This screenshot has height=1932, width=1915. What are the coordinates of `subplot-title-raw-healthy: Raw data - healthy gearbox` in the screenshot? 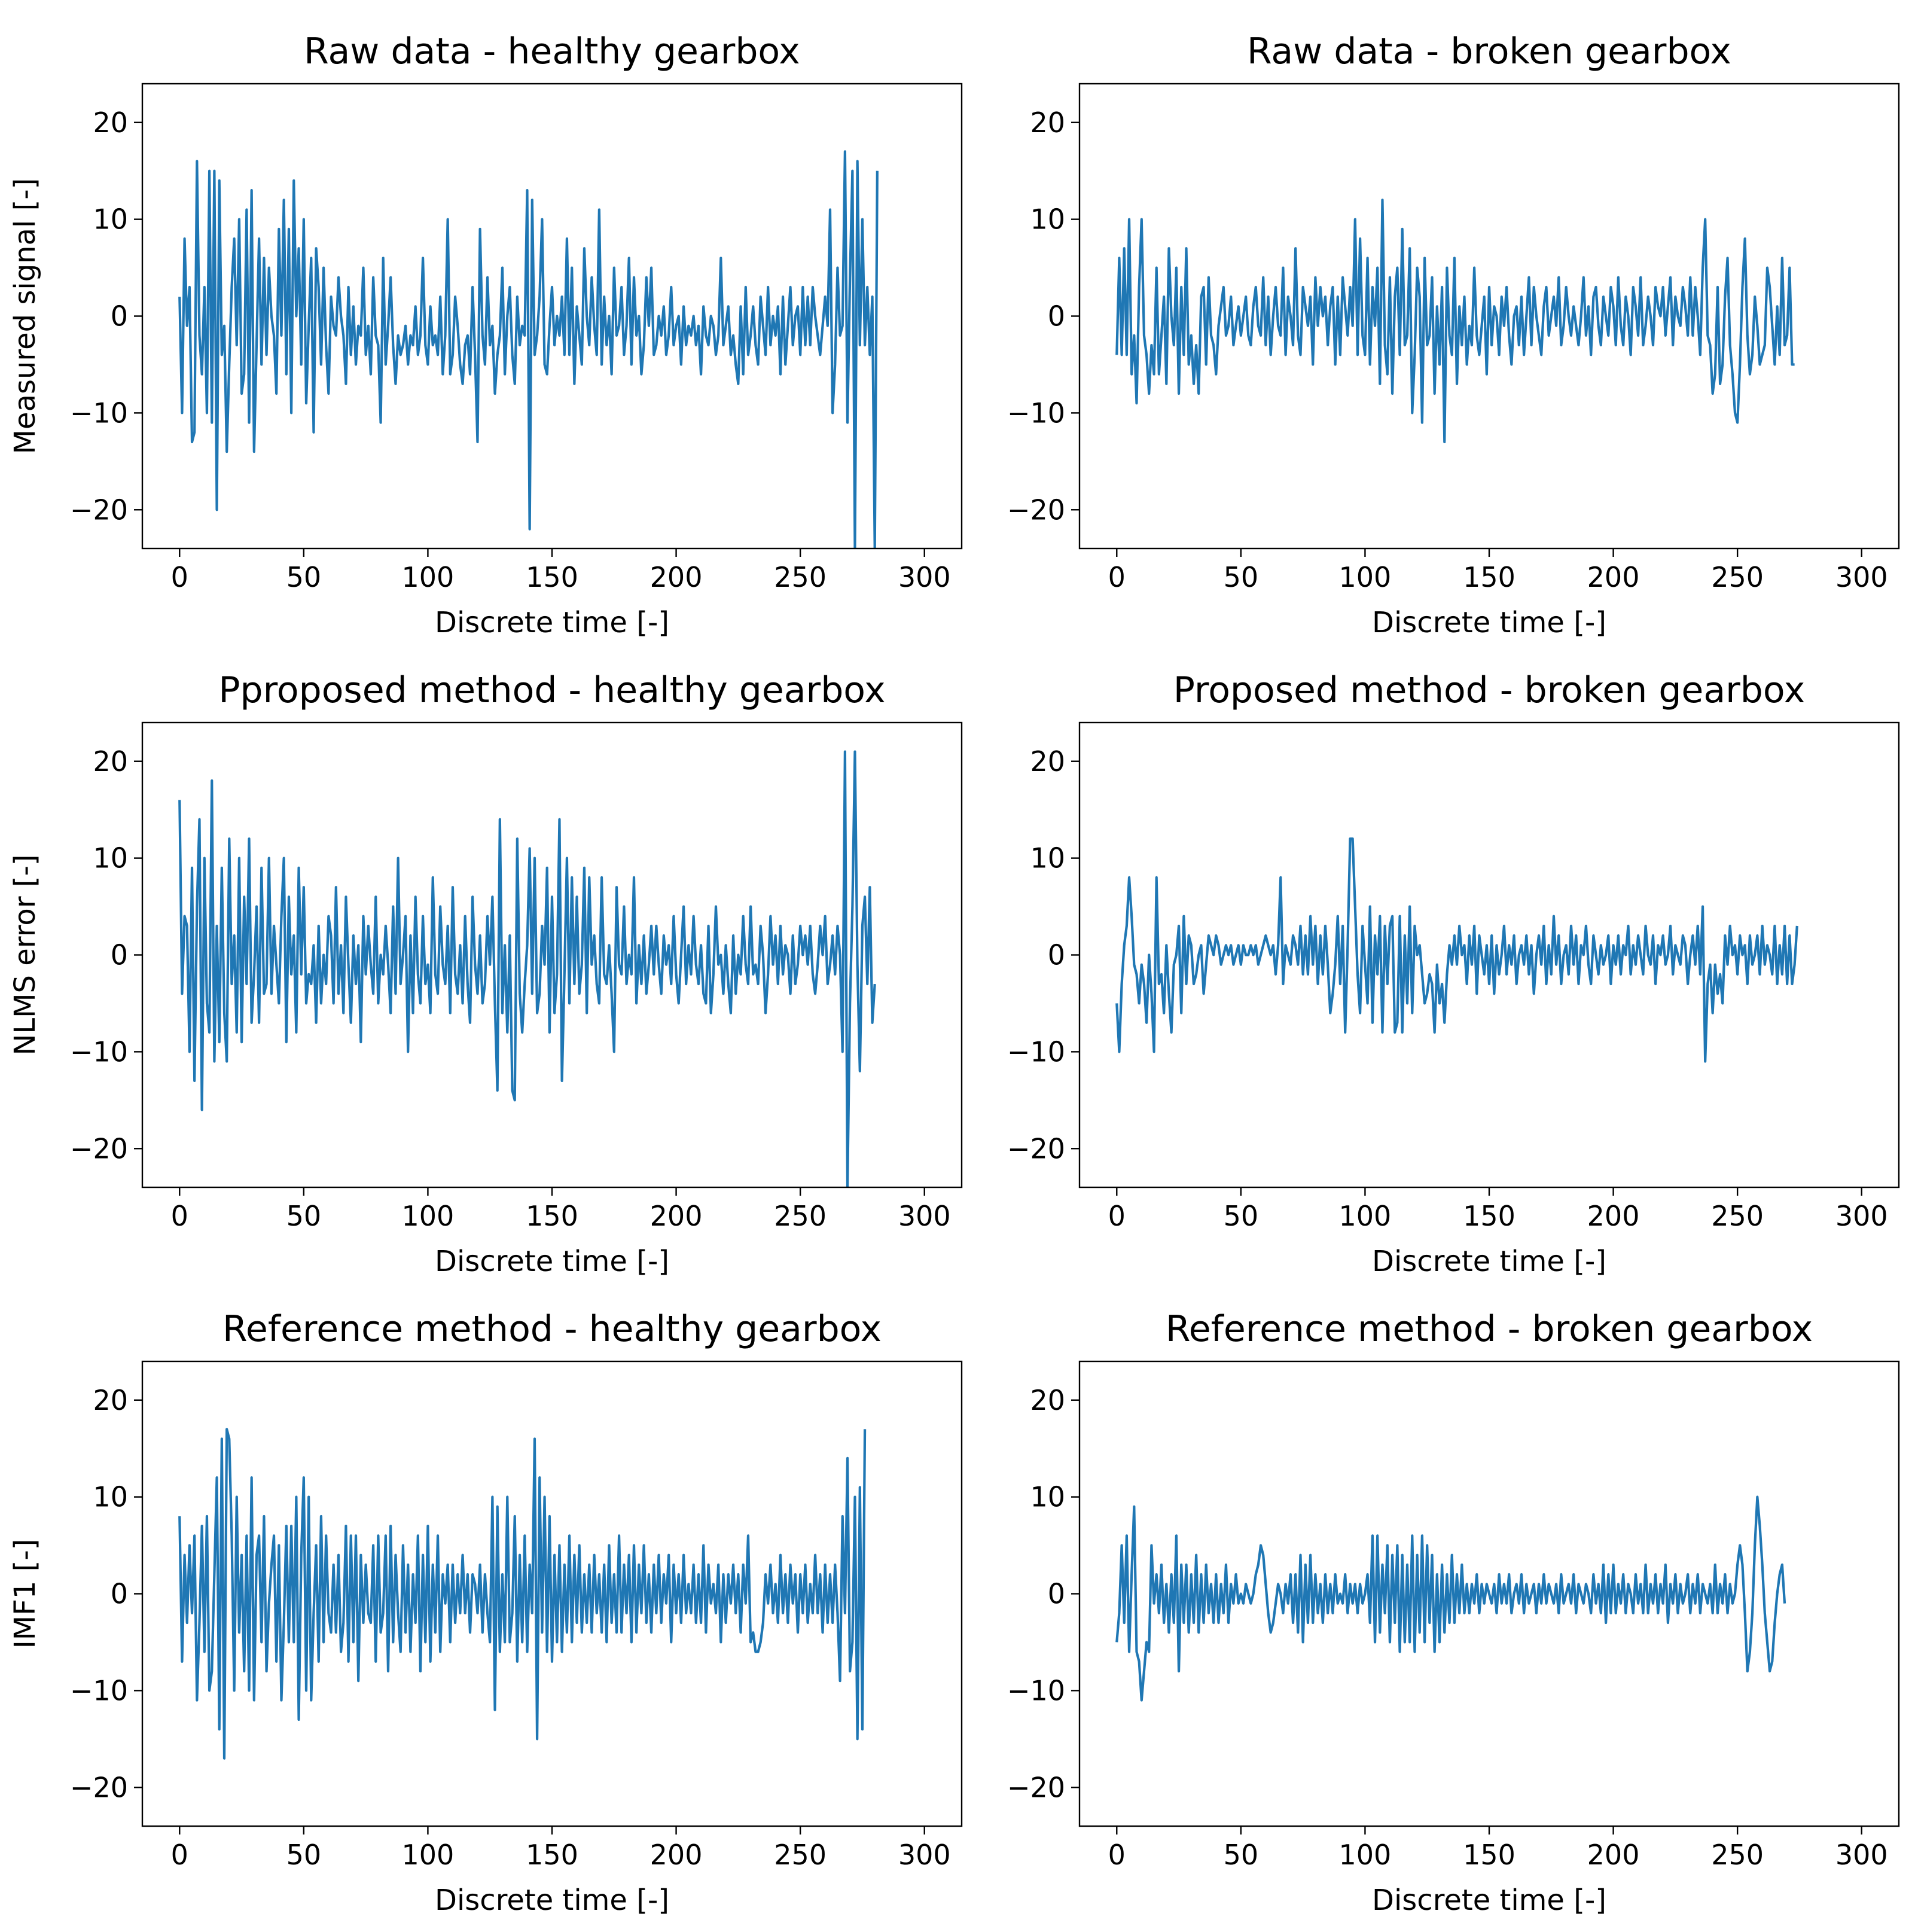 It's located at (552, 51).